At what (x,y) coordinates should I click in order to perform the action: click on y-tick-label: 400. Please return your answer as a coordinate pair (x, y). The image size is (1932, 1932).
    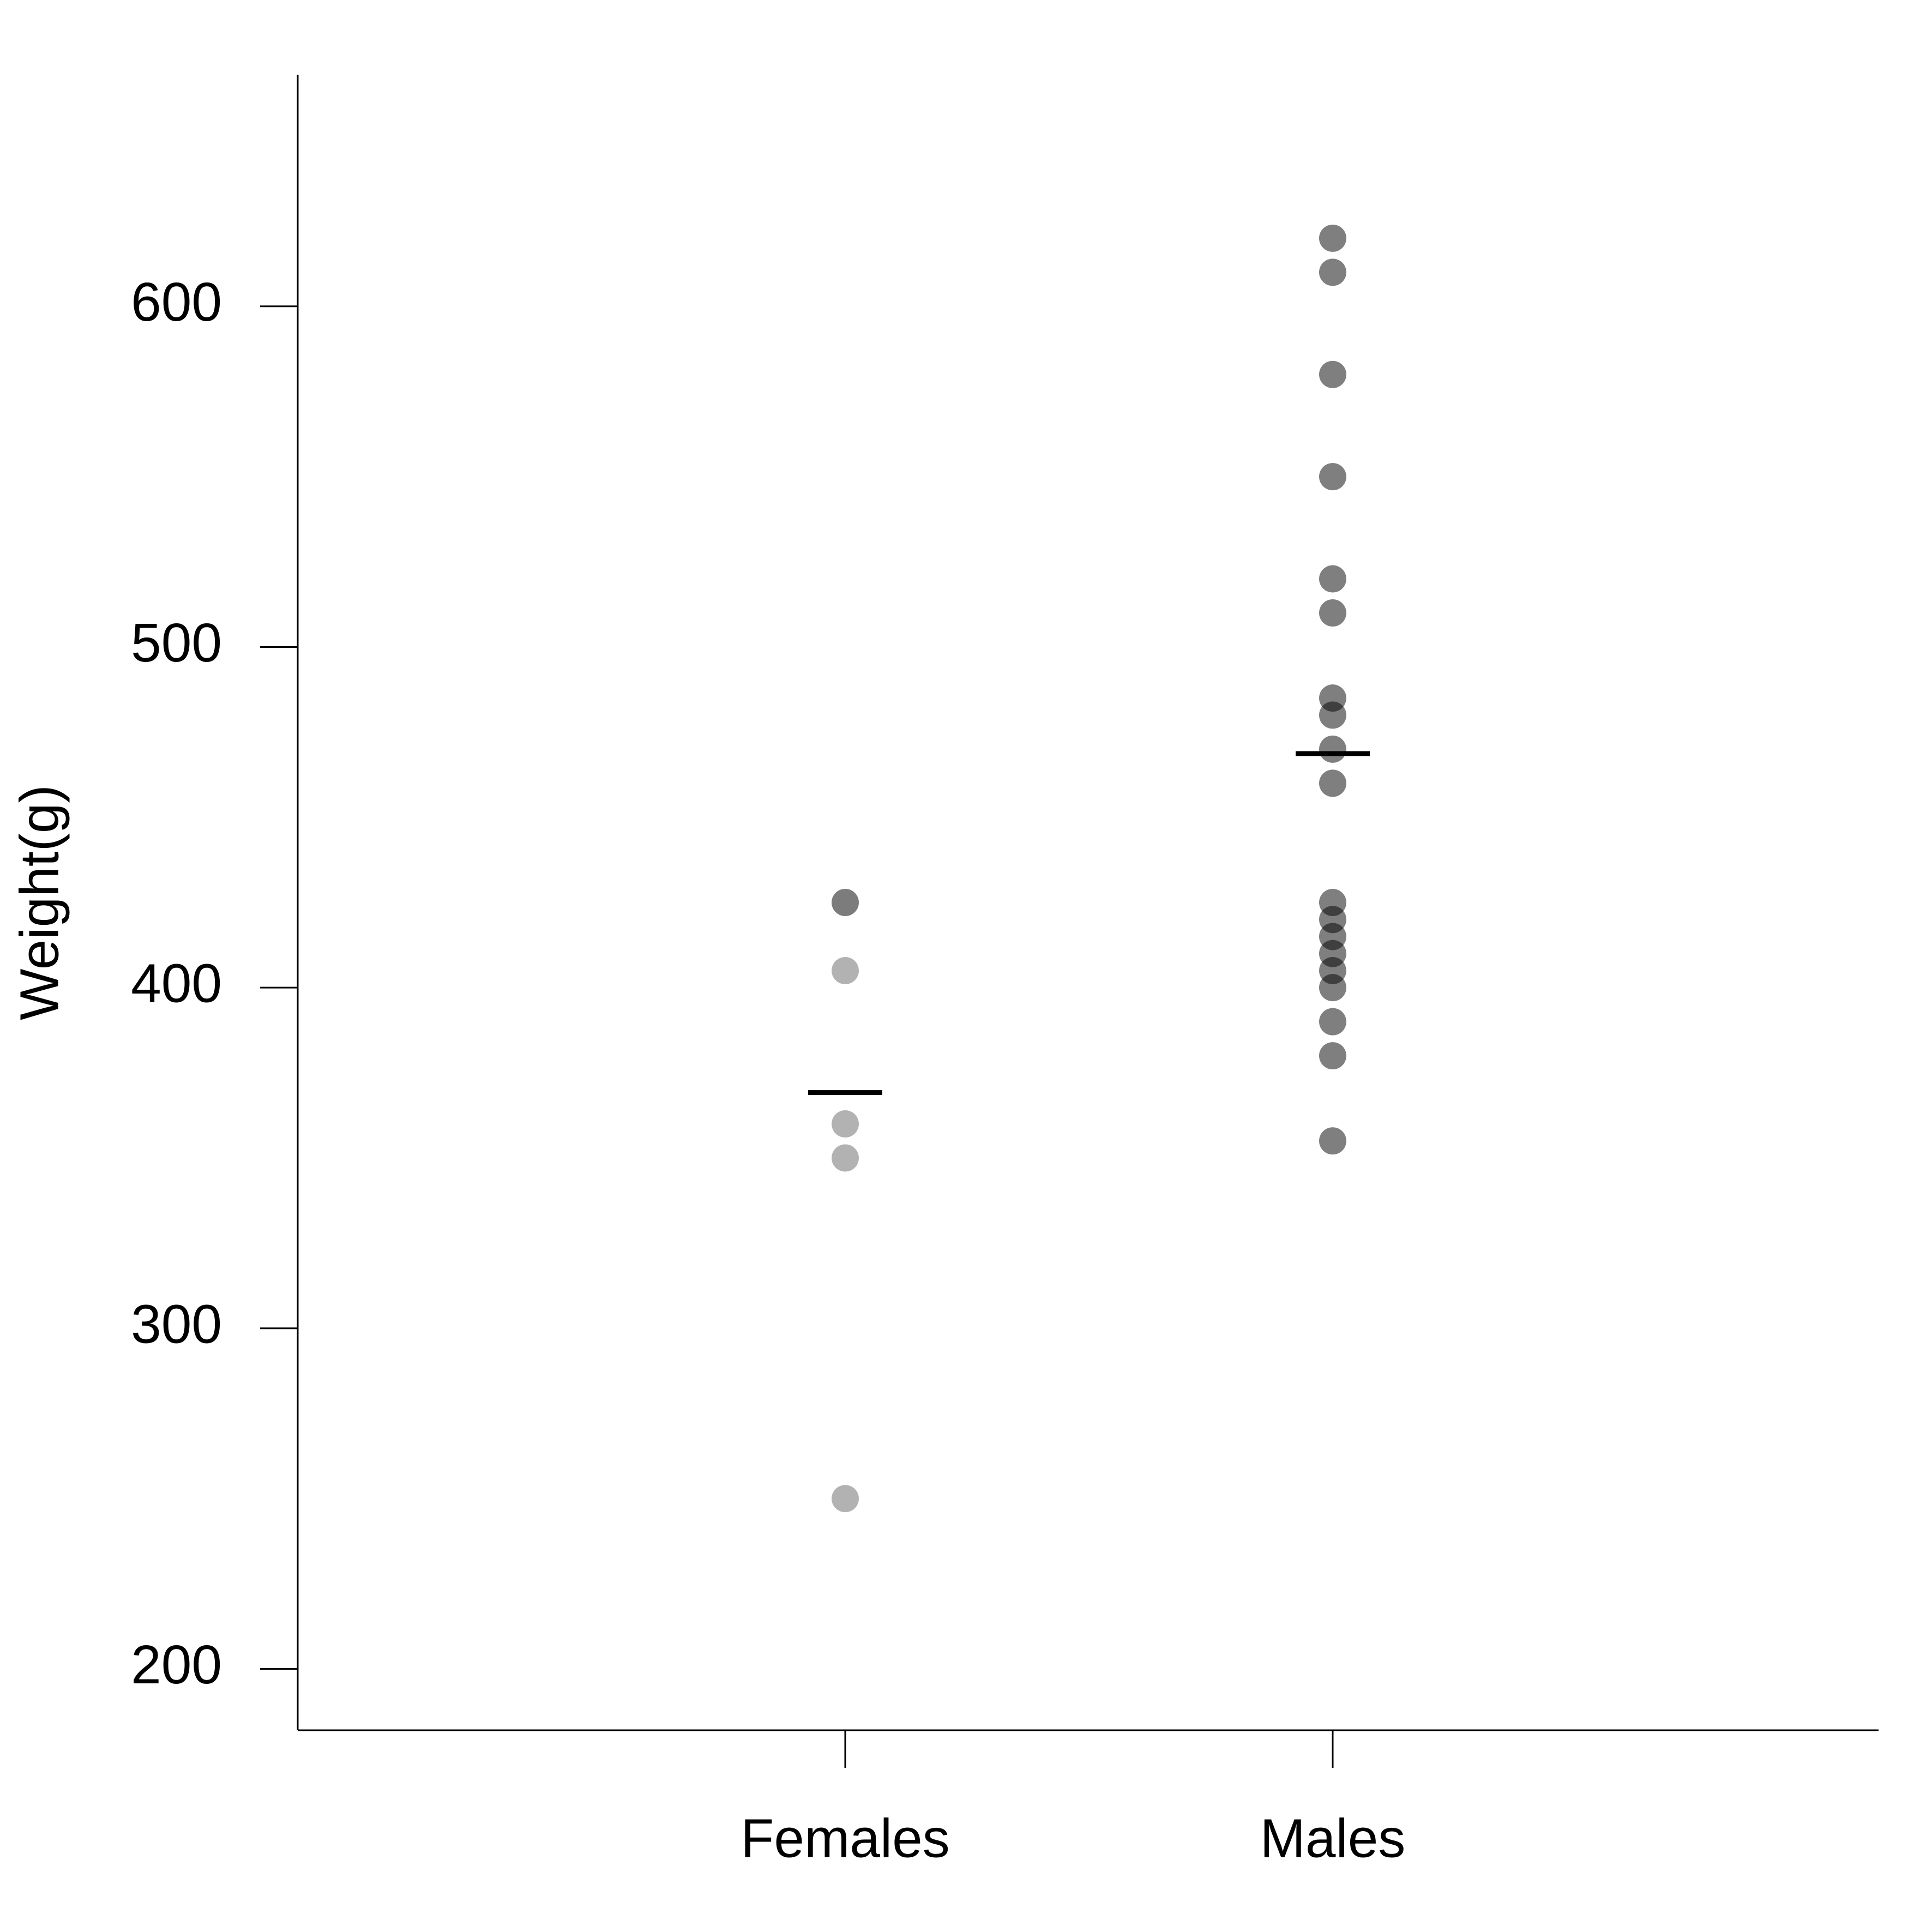
    Looking at the image, I should click on (176, 983).